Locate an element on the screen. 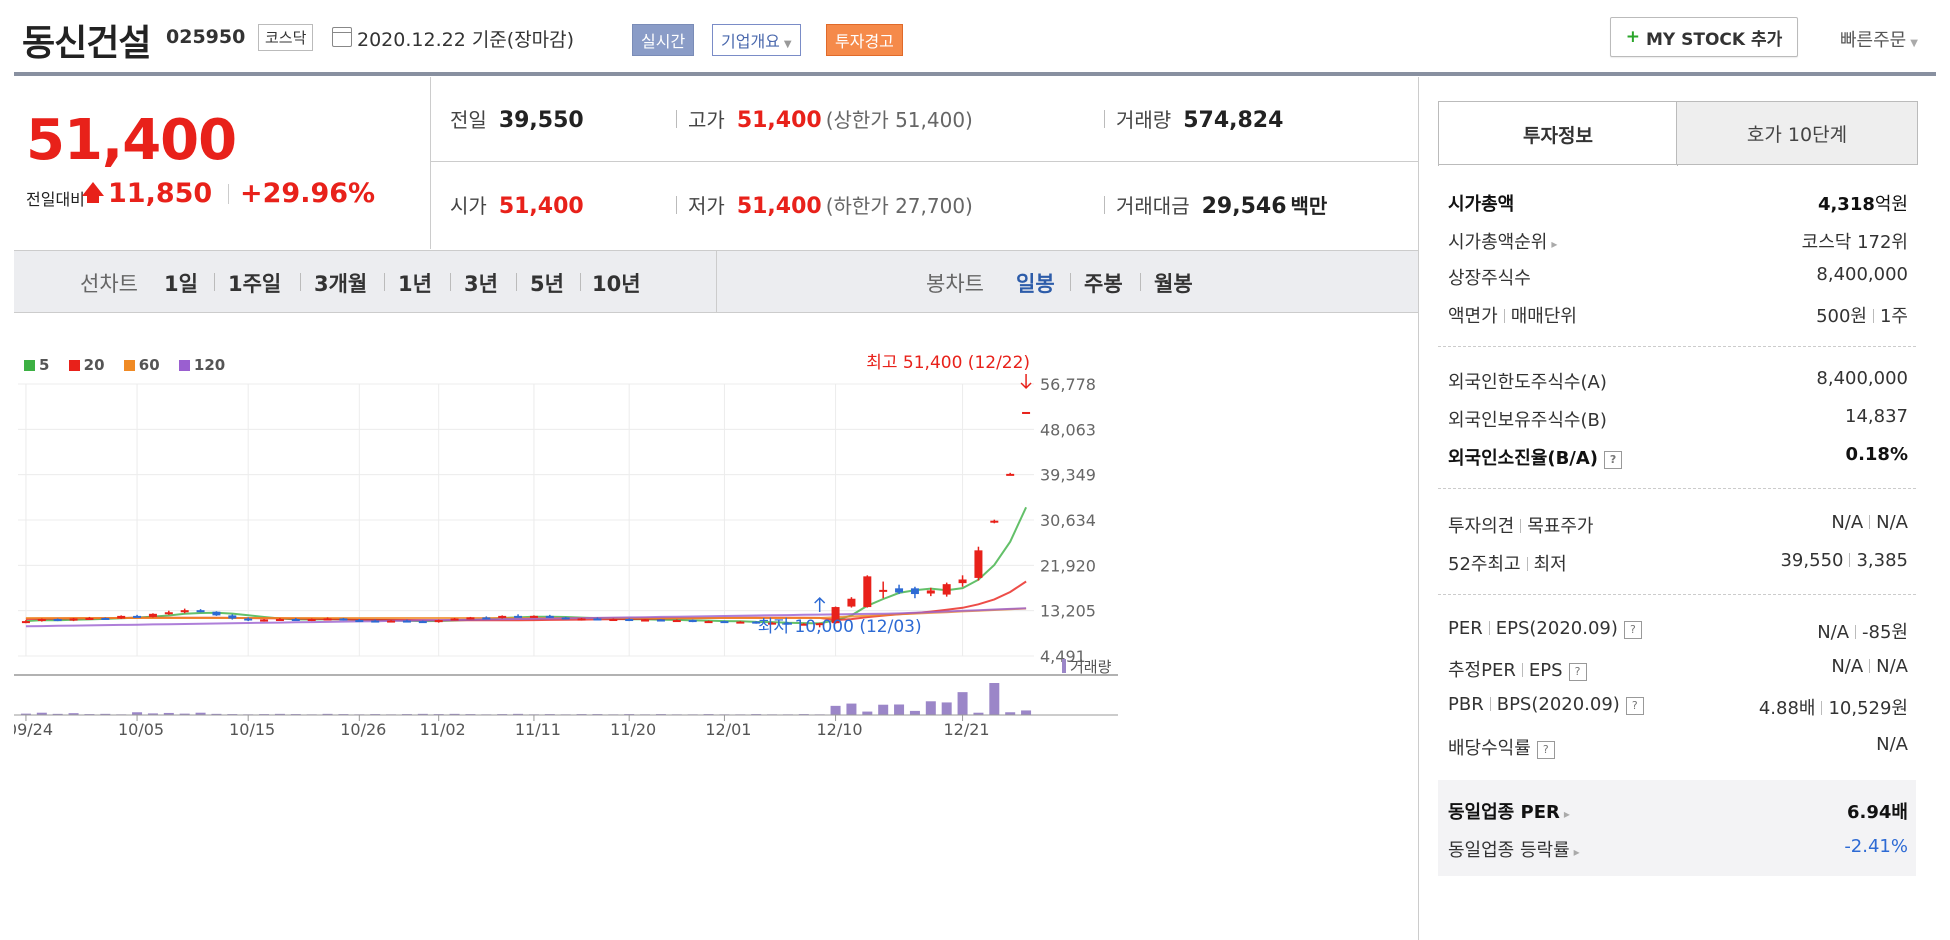 The height and width of the screenshot is (940, 1950). line-chart-label: 선차트 is located at coordinates (109, 284).